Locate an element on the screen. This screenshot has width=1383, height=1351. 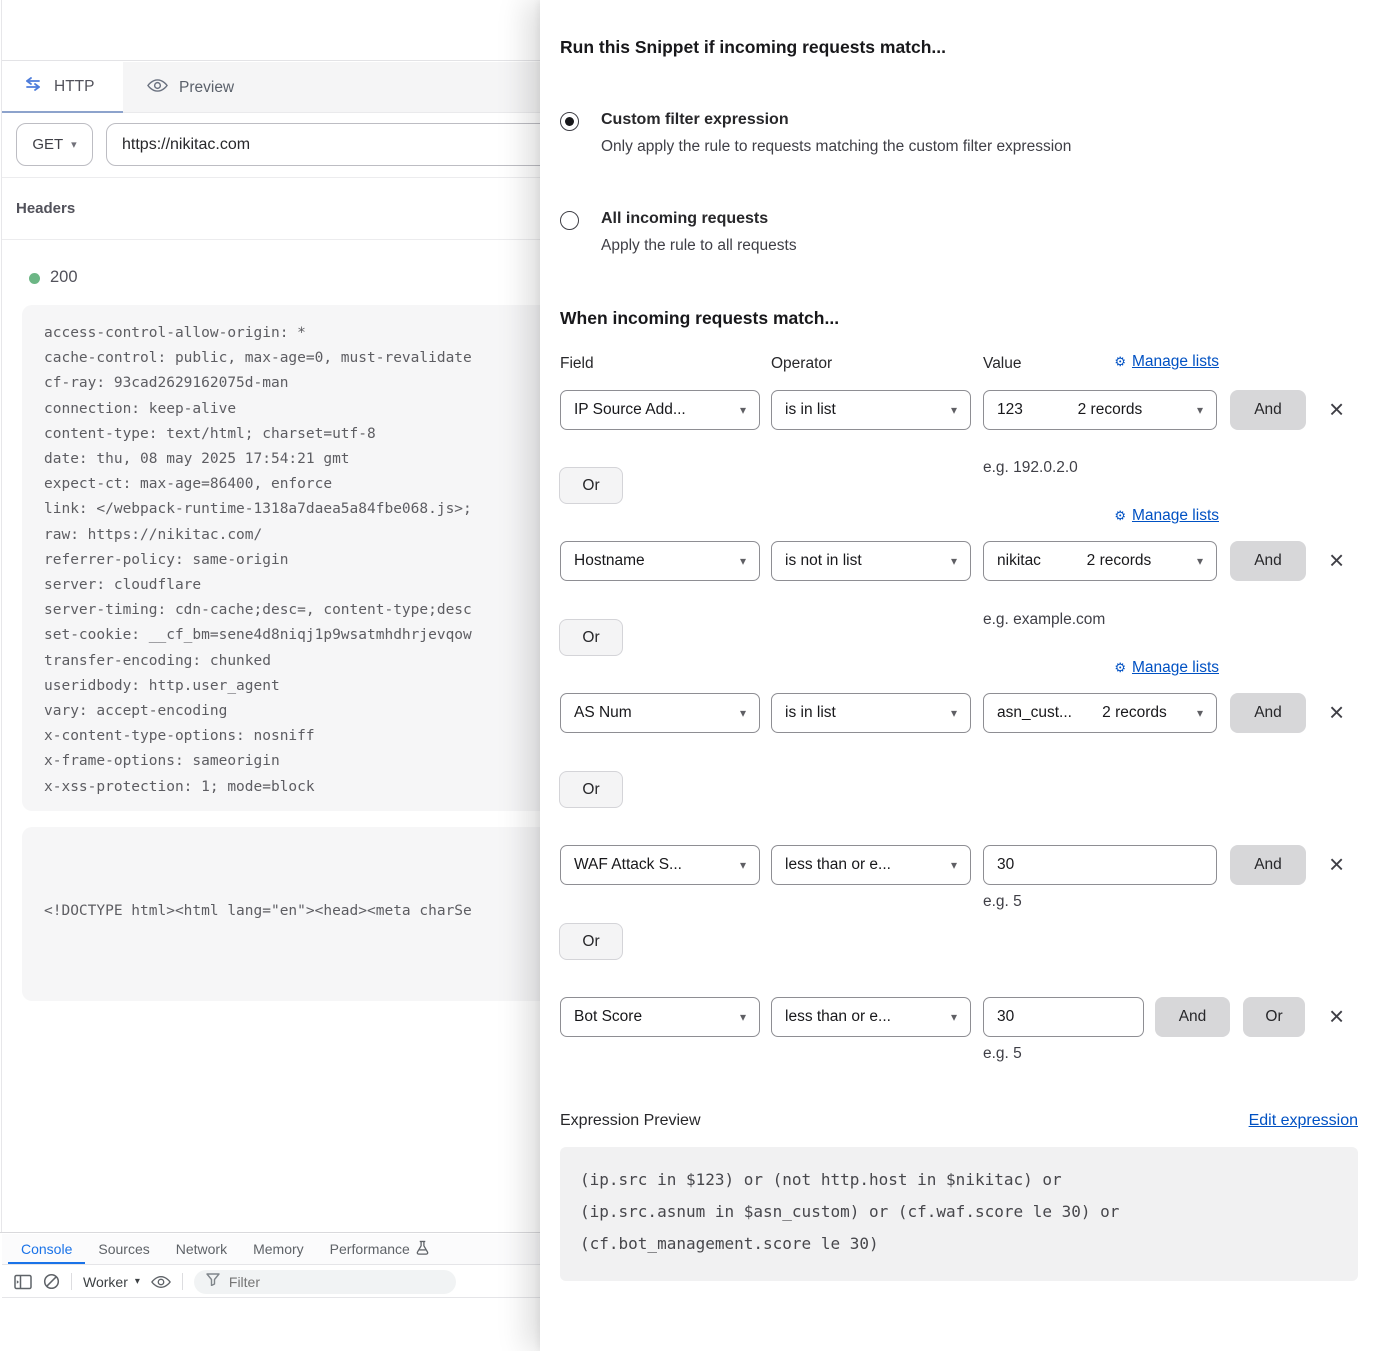
value-hint: e.g. 5 is located at coordinates (1002, 901).